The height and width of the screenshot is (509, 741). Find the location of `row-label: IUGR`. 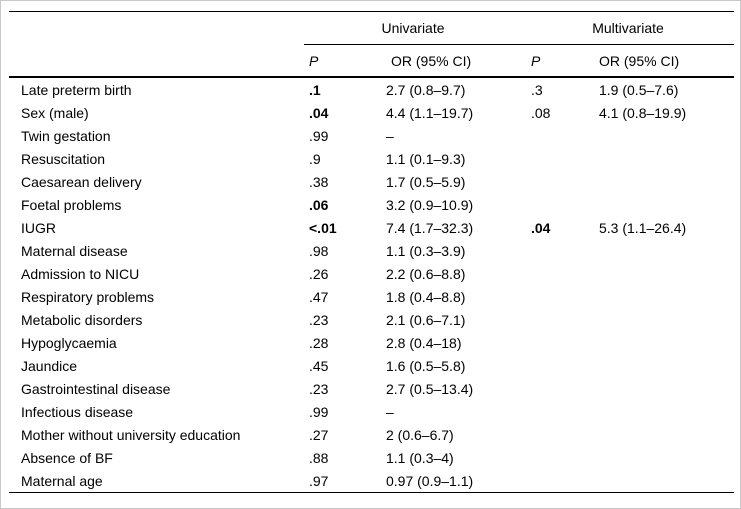

row-label: IUGR is located at coordinates (38, 227).